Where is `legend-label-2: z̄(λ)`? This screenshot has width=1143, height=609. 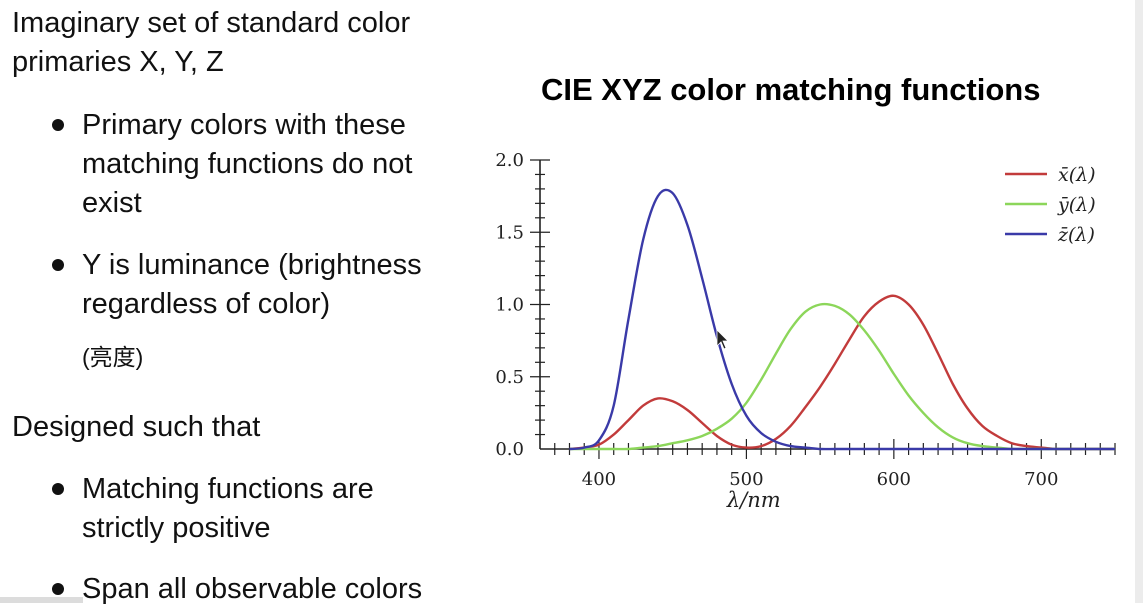 legend-label-2: z̄(λ) is located at coordinates (1076, 235).